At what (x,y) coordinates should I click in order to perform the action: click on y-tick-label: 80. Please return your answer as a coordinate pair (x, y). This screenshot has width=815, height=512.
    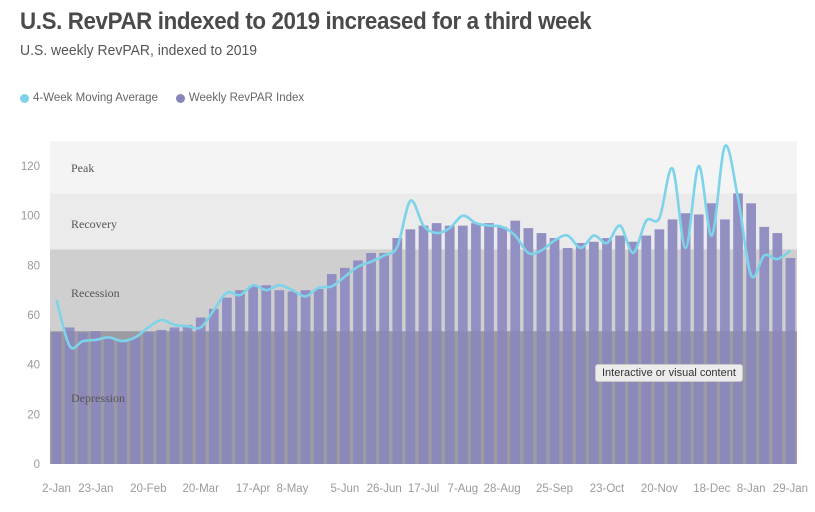
    Looking at the image, I should click on (33, 266).